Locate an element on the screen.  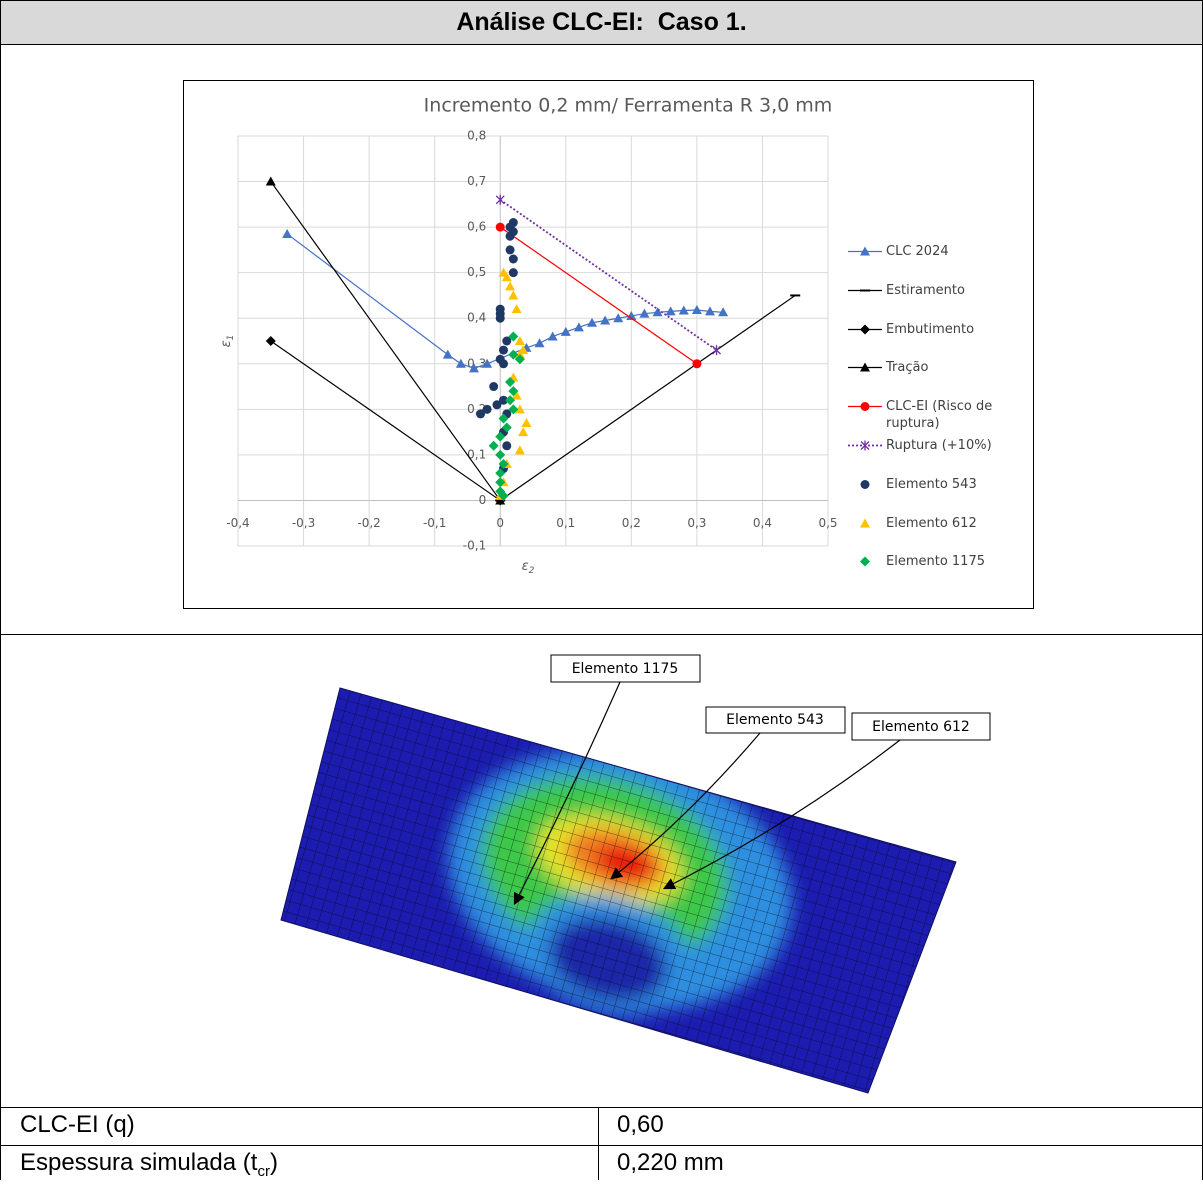
callout-arrows is located at coordinates (707, 793).